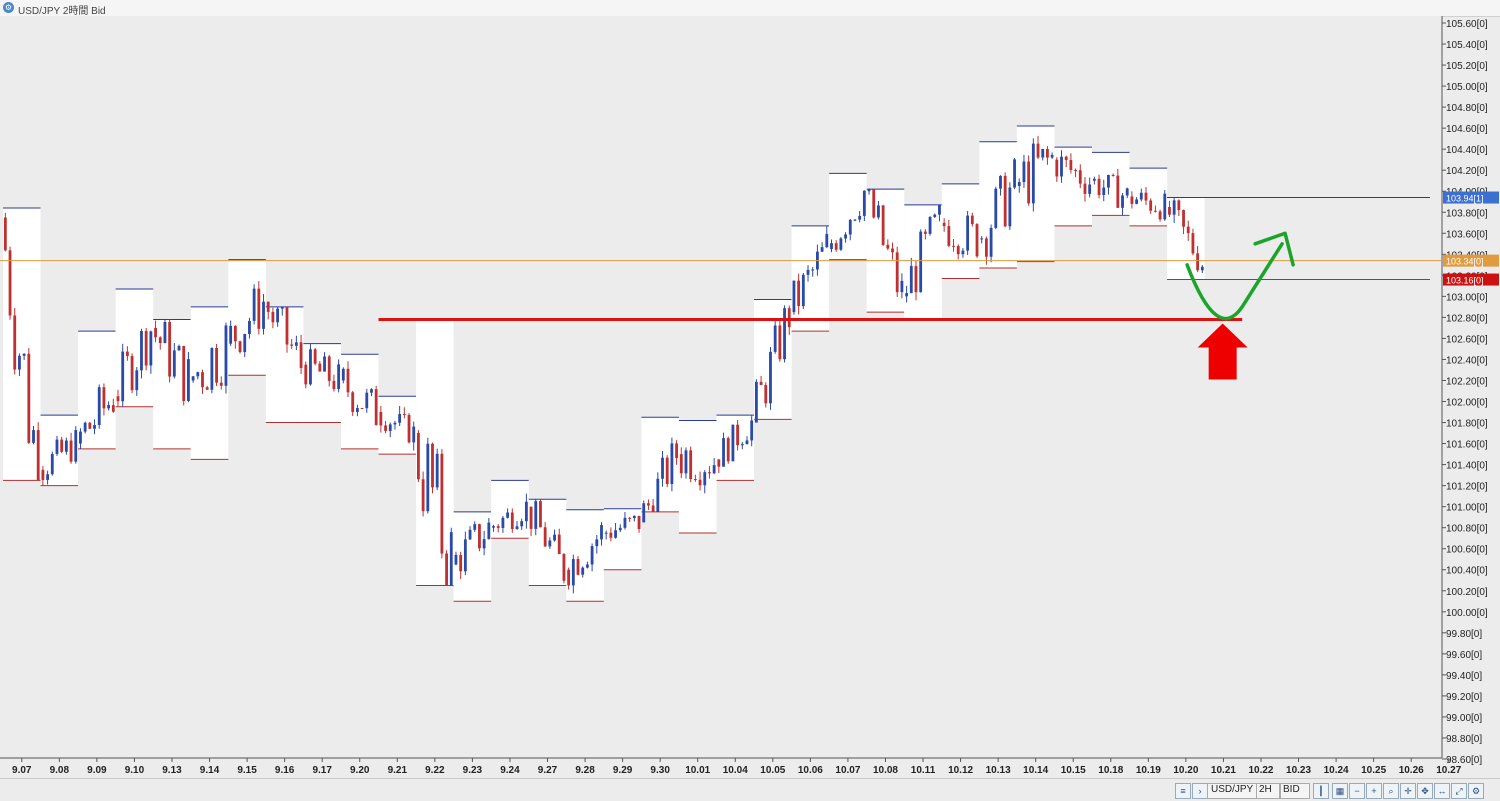 The width and height of the screenshot is (1500, 801). Describe the element at coordinates (1391, 791) in the screenshot. I see `search-icon: ⌕` at that location.